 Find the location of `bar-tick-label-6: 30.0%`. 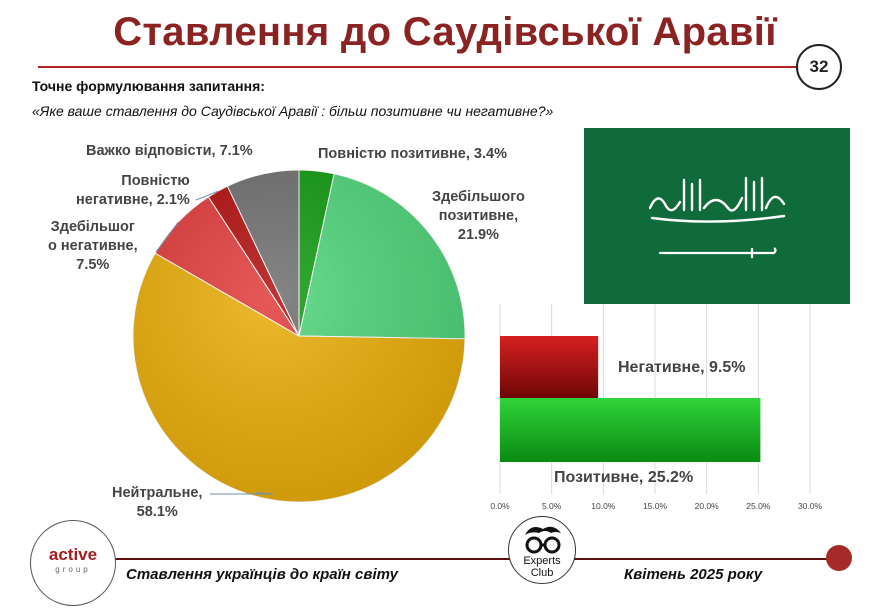

bar-tick-label-6: 30.0% is located at coordinates (810, 506).